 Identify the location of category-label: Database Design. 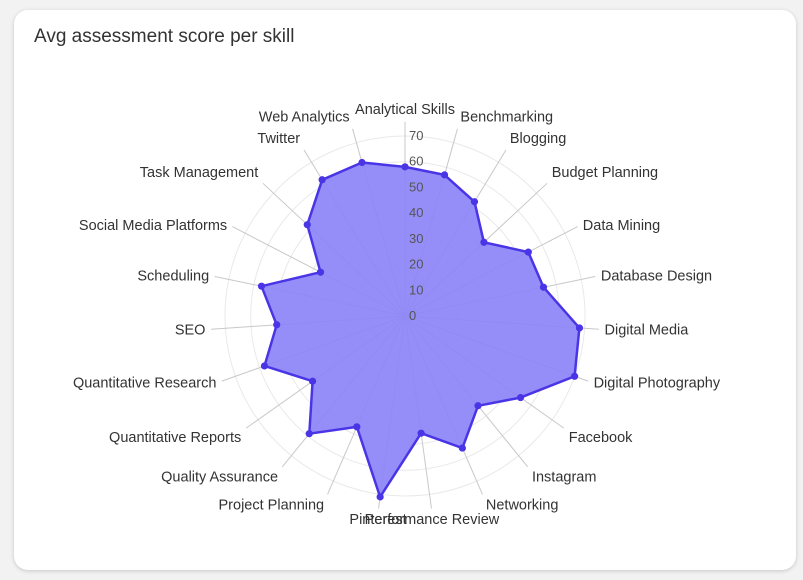
(656, 277).